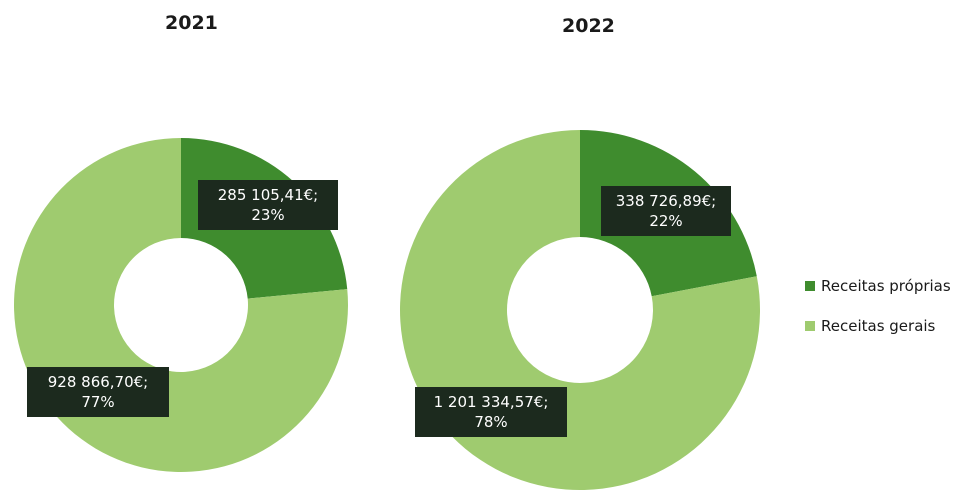  Describe the element at coordinates (886, 286) in the screenshot. I see `legend-label-proprias: Receitas próprias` at that location.